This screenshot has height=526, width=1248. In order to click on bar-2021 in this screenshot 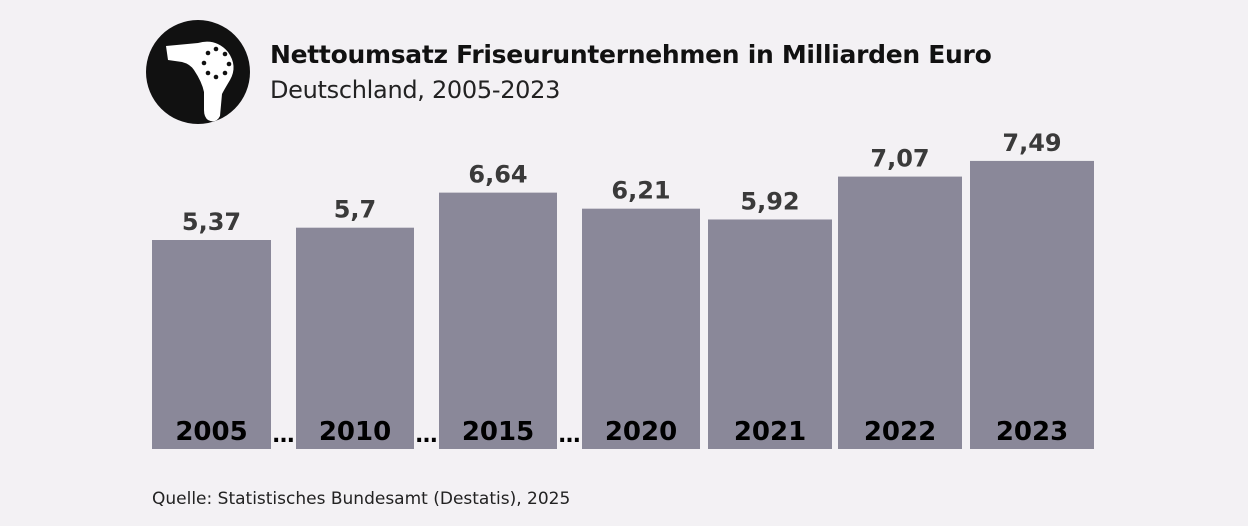, I will do `click(770, 334)`.